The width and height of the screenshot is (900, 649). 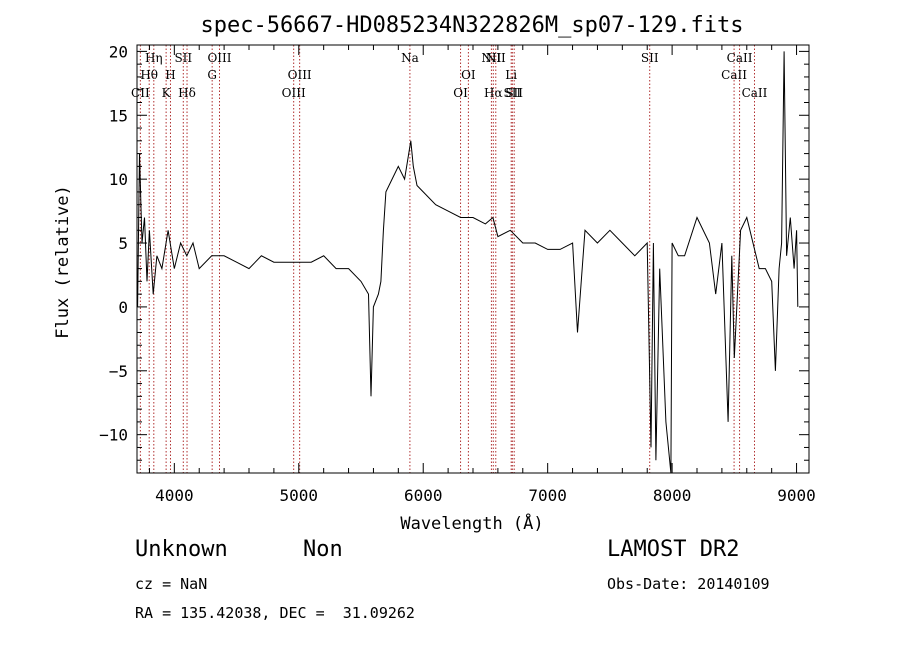 What do you see at coordinates (299, 495) in the screenshot?
I see `x-tick-label: 5000` at bounding box center [299, 495].